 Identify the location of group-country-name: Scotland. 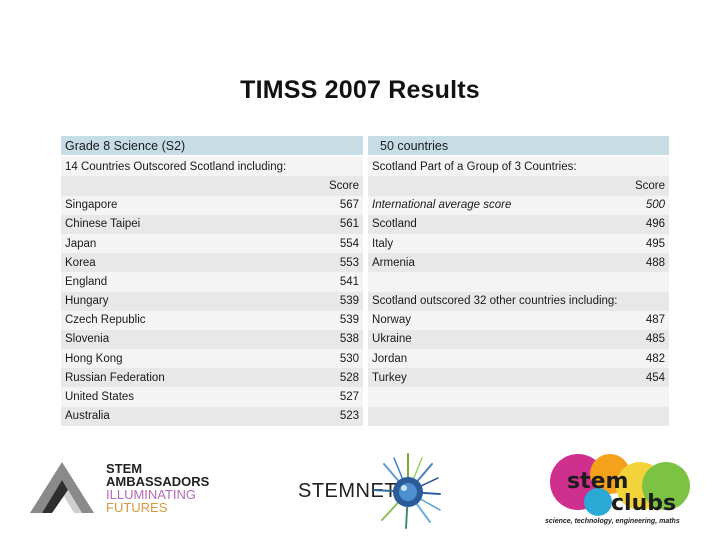
(492, 224).